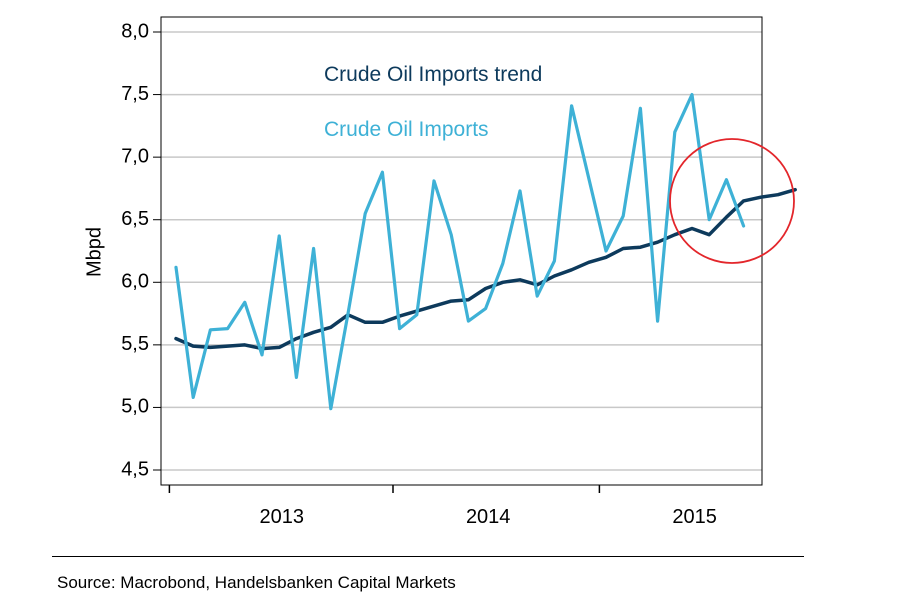 The height and width of the screenshot is (612, 918). Describe the element at coordinates (488, 517) in the screenshot. I see `x-tick-label-2014: 2014` at that location.